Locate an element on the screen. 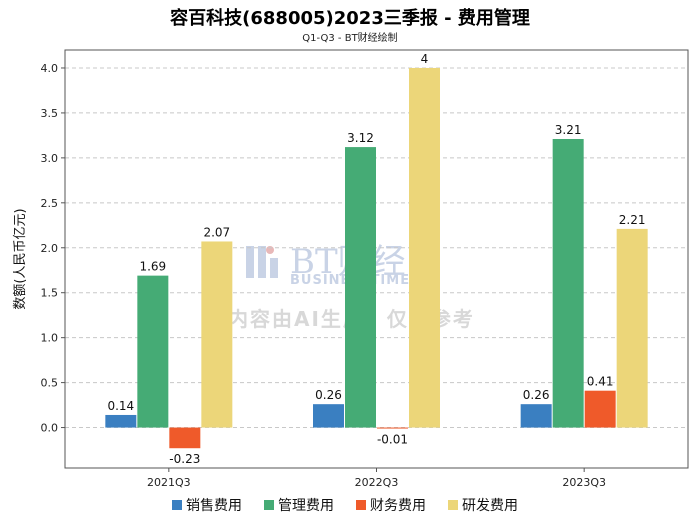 This screenshot has width=700, height=524. watermark-logo-icon is located at coordinates (262, 262).